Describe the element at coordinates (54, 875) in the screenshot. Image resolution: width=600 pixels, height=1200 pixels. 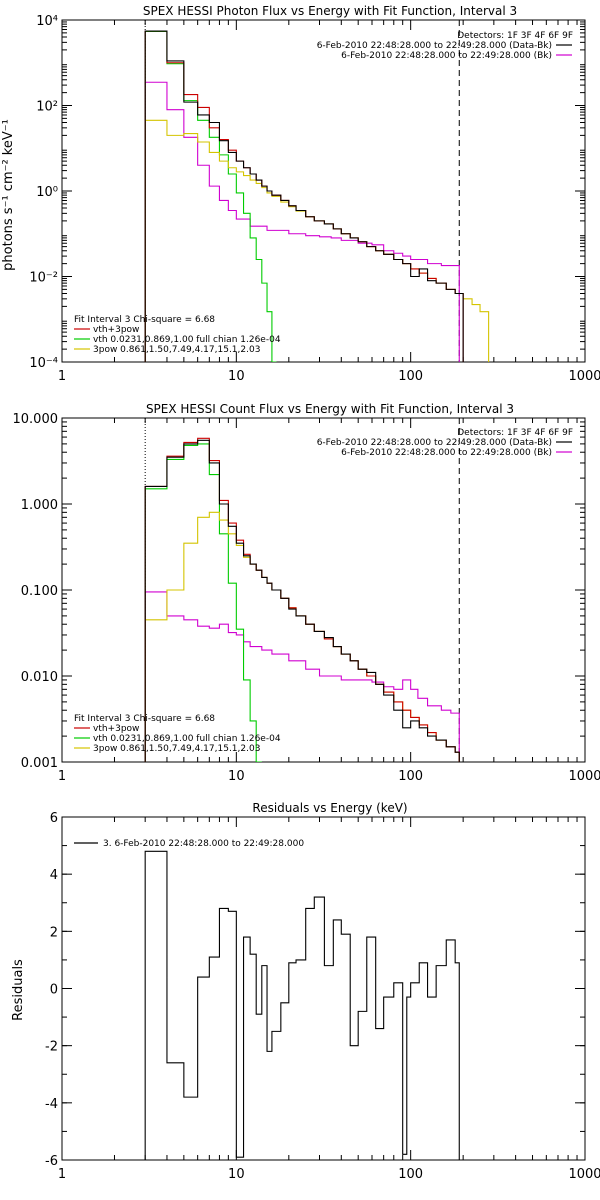
I see `y-tick-label: 4` at that location.